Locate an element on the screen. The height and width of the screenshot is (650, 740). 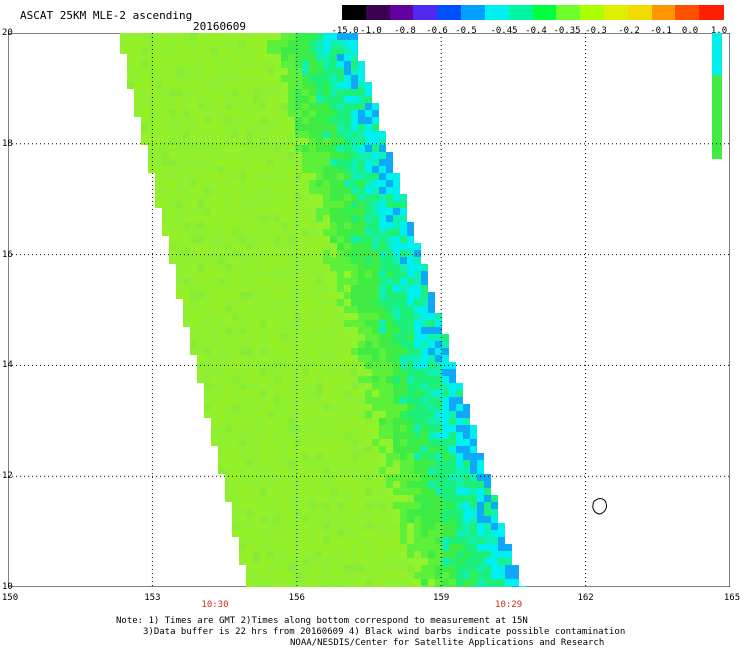
pass-time-label: 10:30 is located at coordinates (215, 605).